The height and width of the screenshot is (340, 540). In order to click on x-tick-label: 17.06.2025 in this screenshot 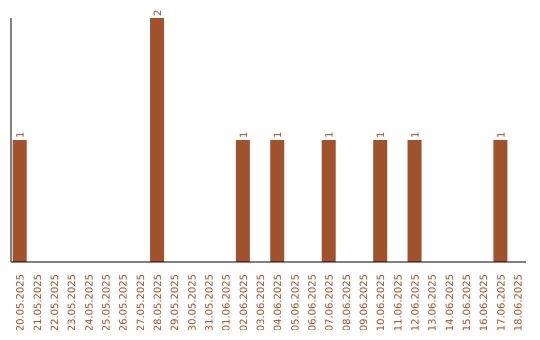, I will do `click(502, 303)`.